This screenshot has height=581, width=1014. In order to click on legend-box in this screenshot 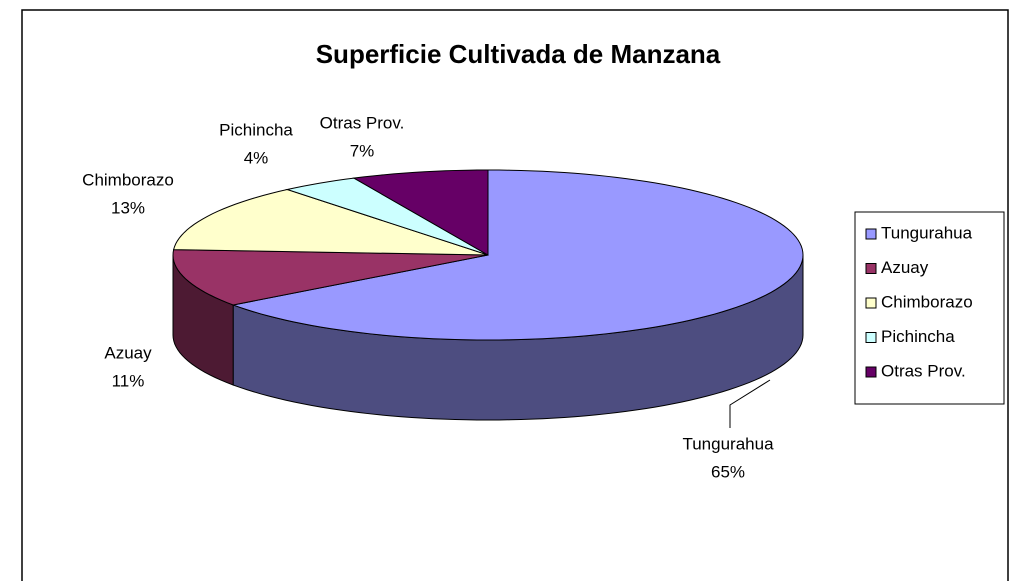, I will do `click(929, 308)`.